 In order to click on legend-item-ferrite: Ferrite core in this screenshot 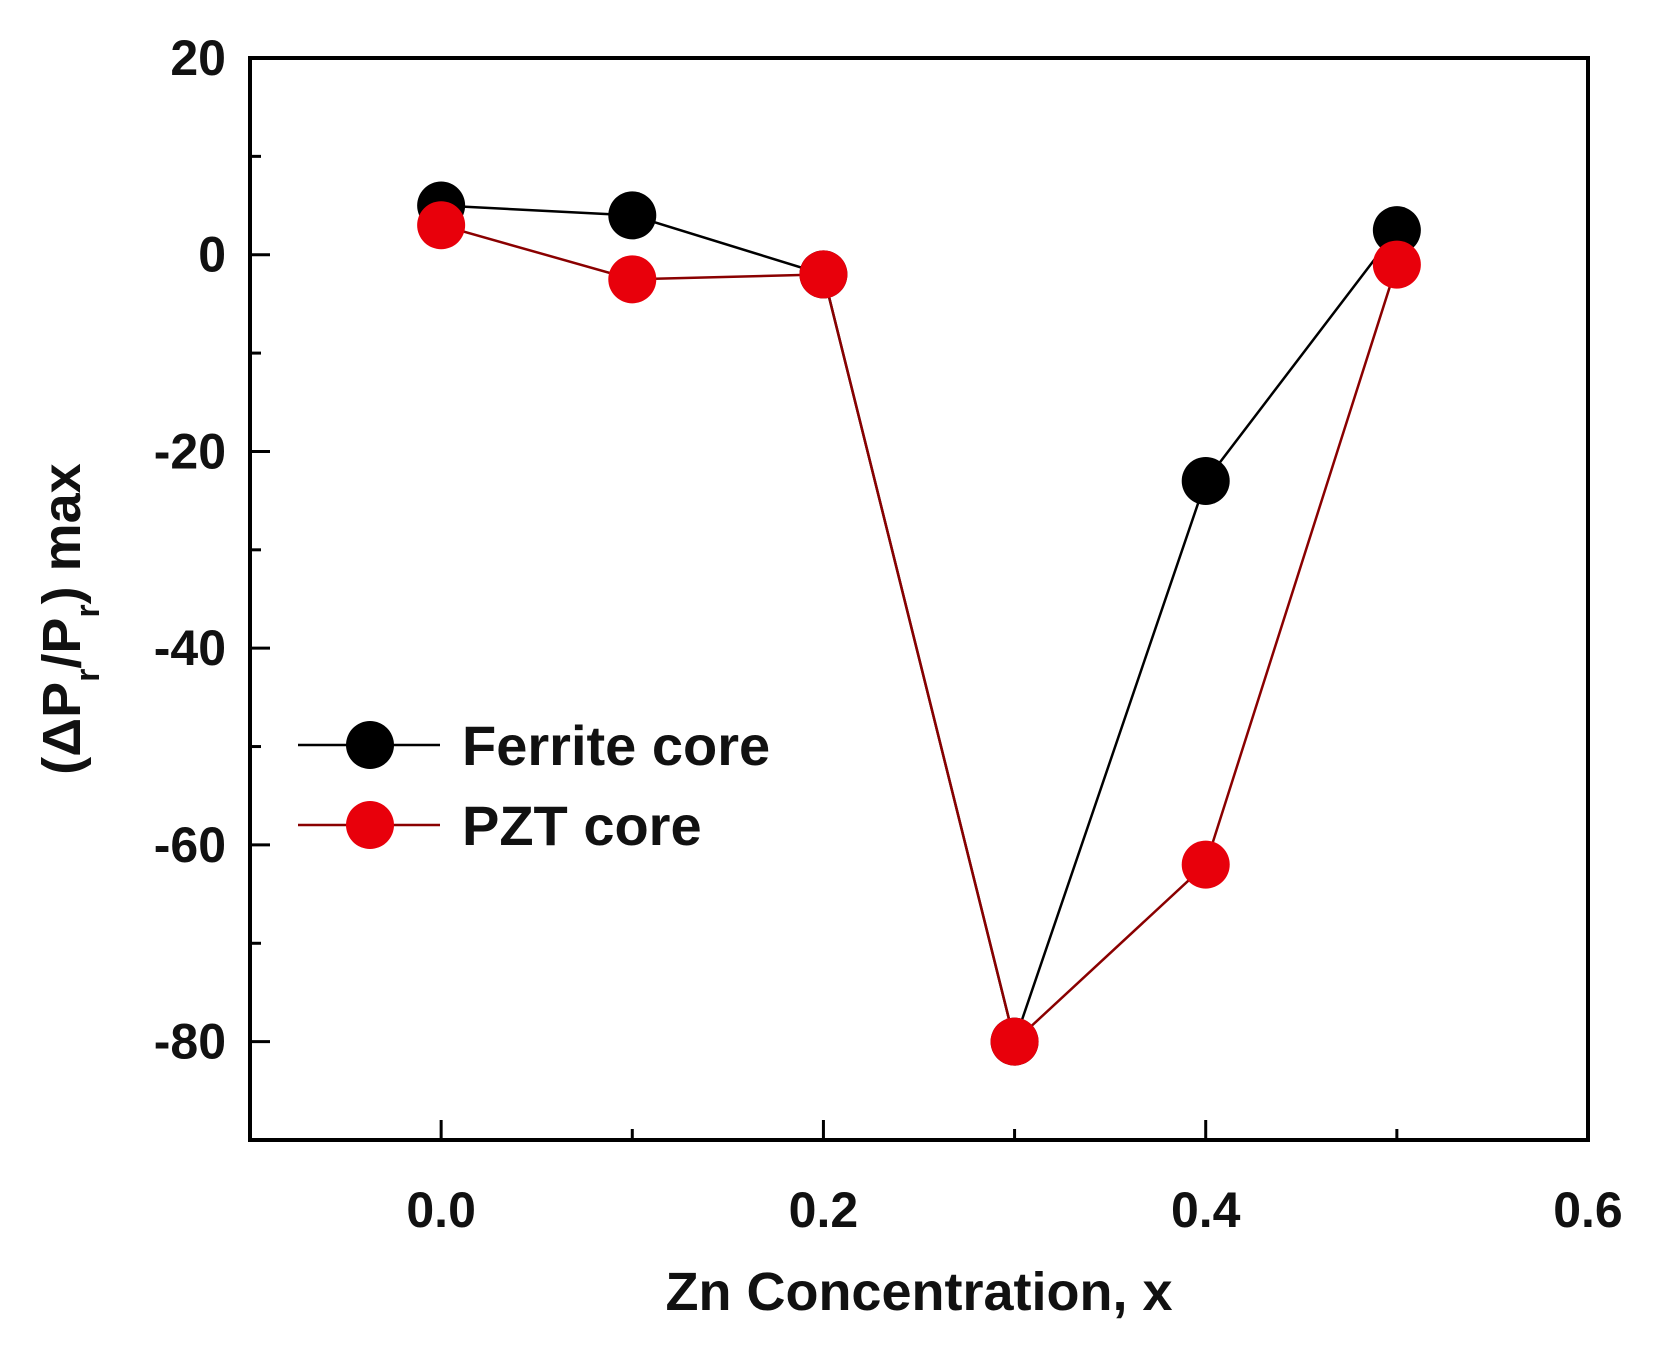, I will do `click(534, 745)`.